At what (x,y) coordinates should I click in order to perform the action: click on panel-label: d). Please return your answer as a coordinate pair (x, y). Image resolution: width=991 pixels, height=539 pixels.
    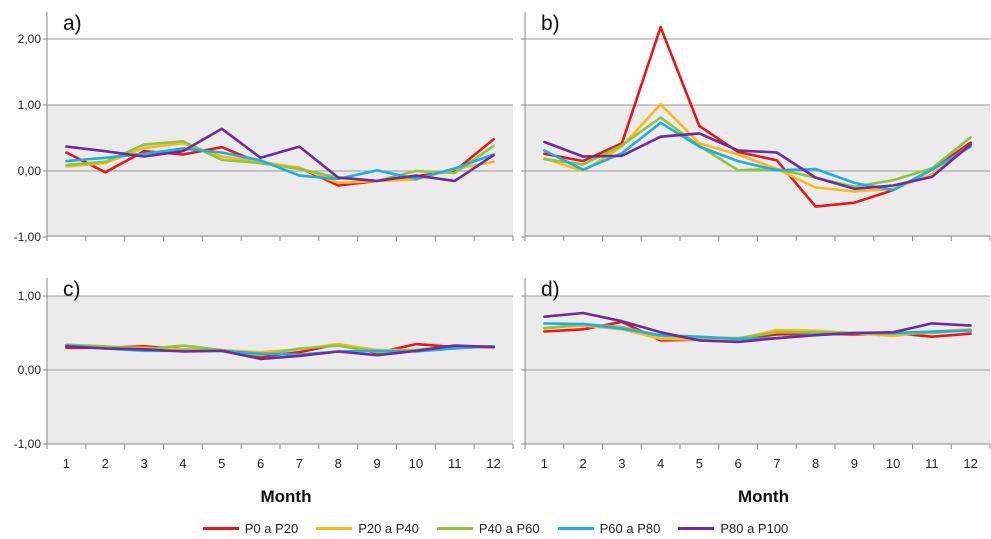
    Looking at the image, I should click on (550, 289).